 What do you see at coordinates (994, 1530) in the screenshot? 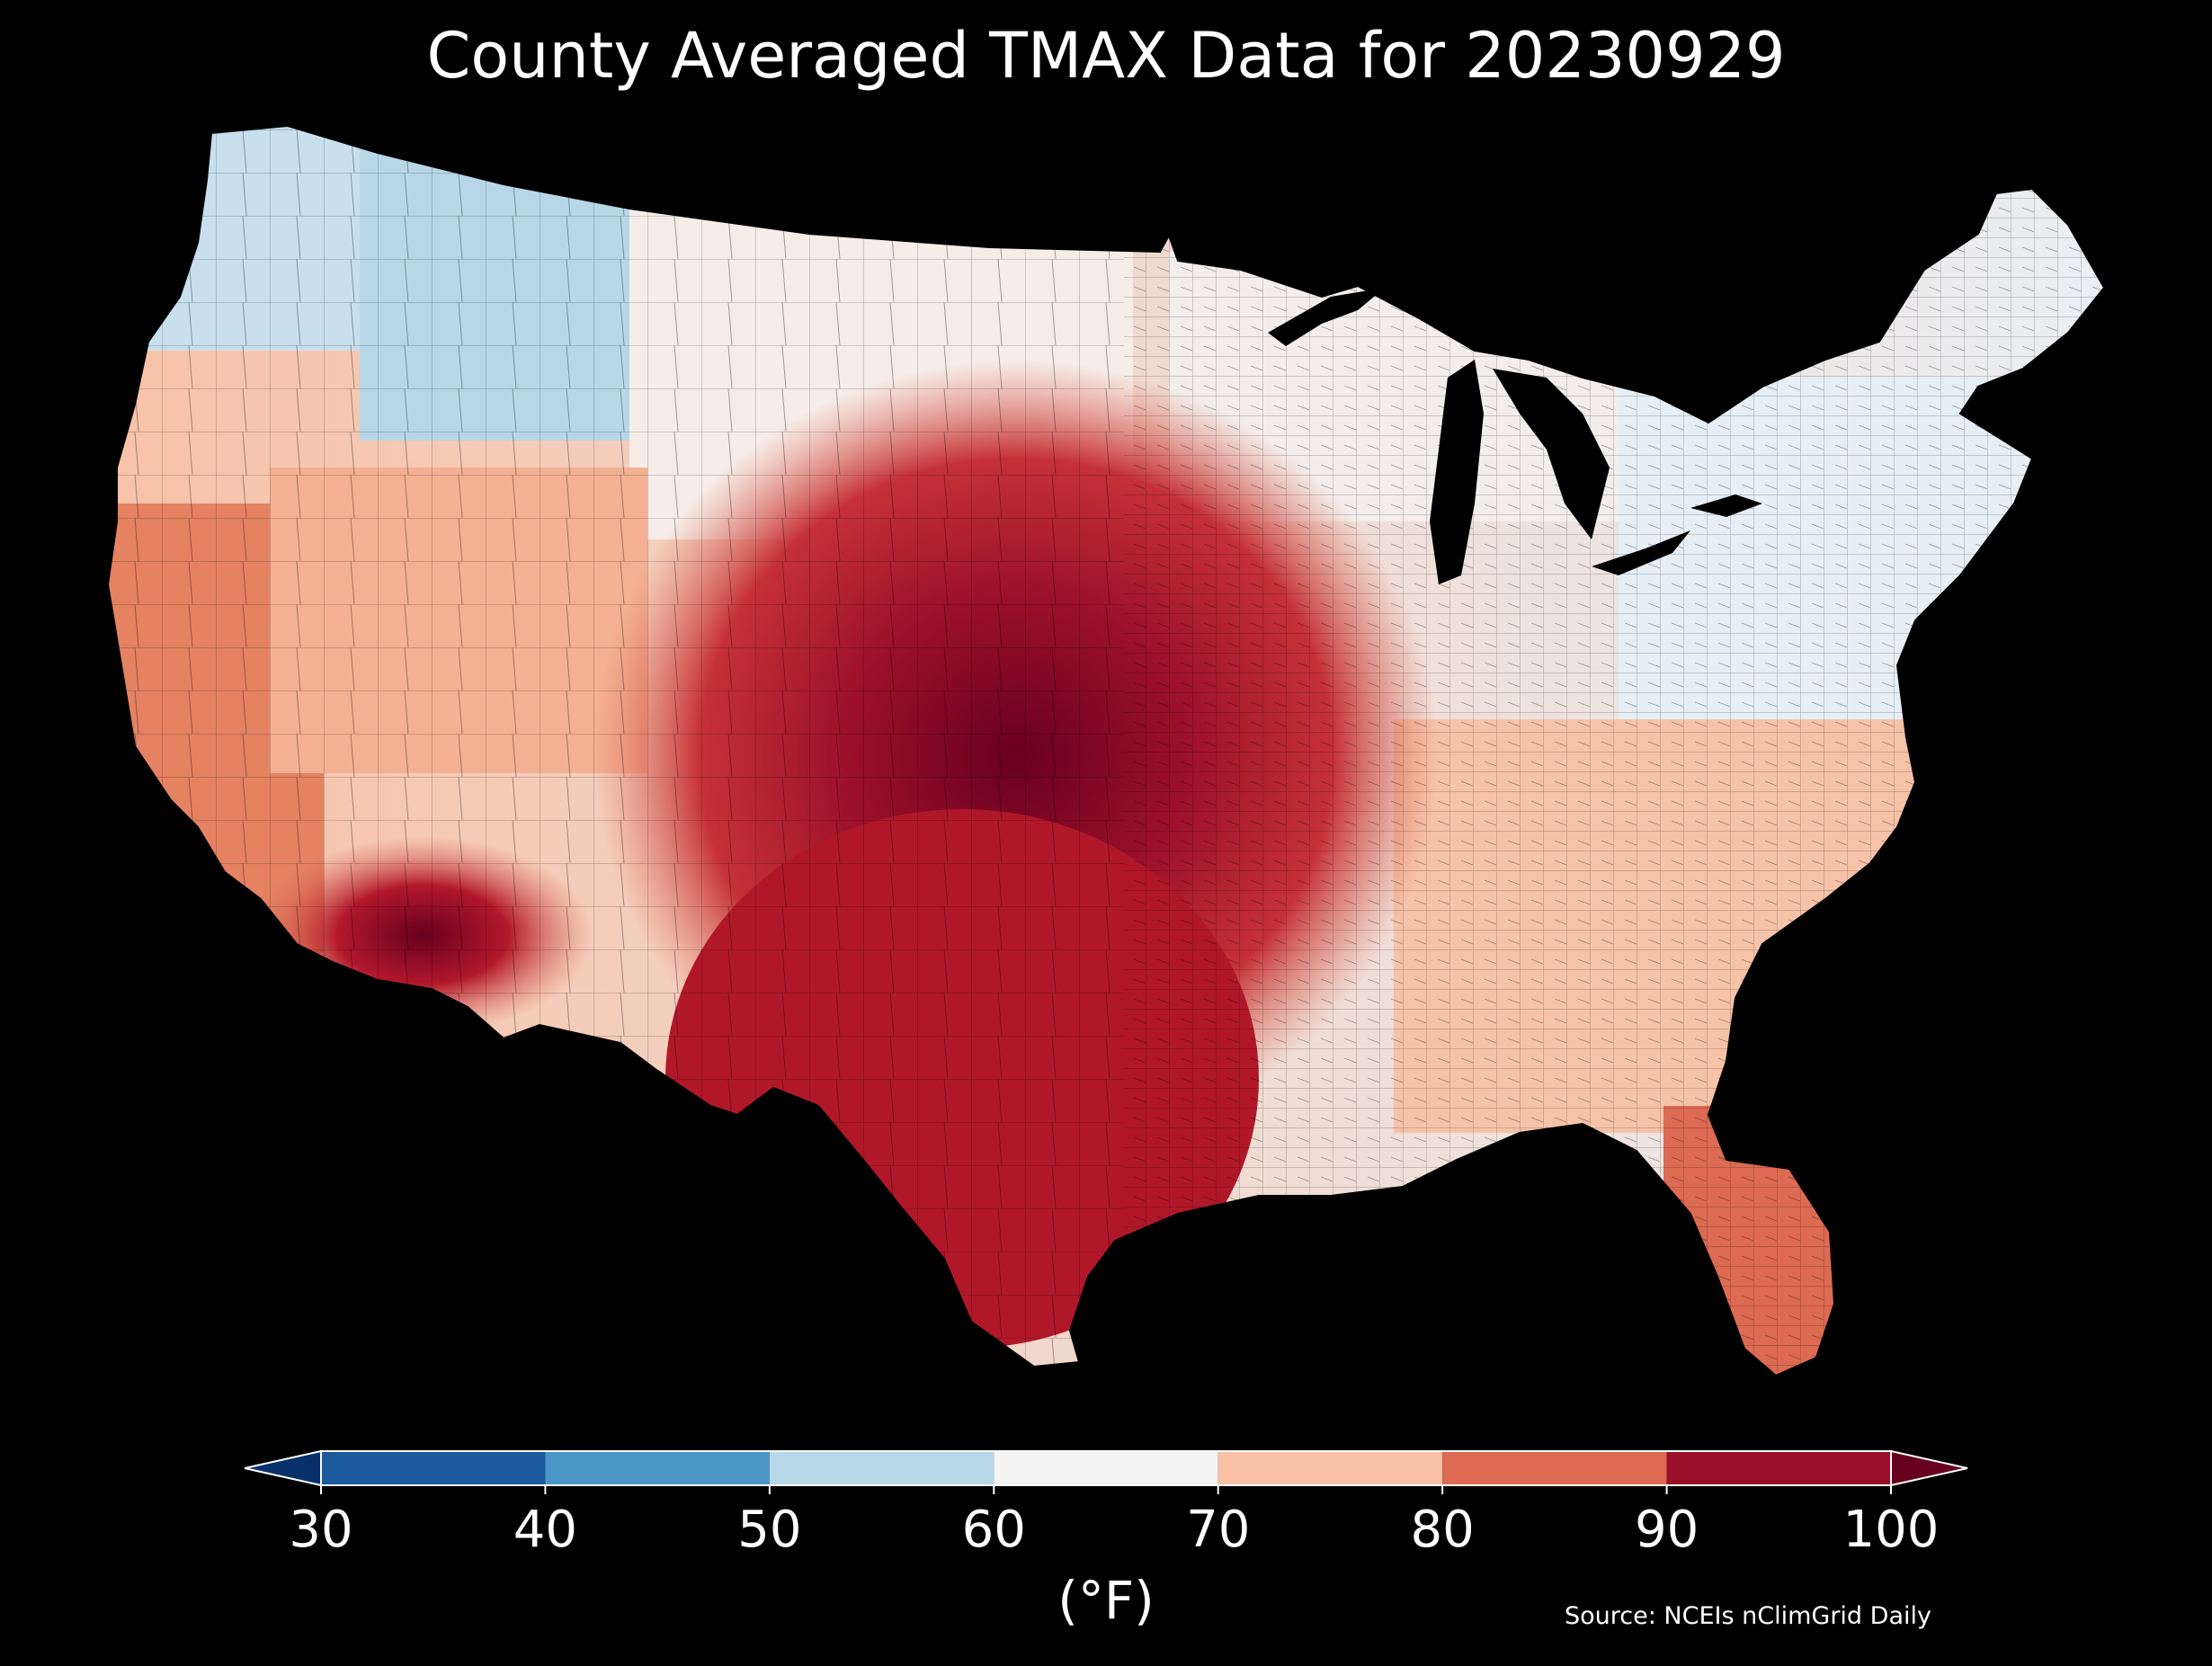
I see `colorbar-tick-label: 60` at bounding box center [994, 1530].